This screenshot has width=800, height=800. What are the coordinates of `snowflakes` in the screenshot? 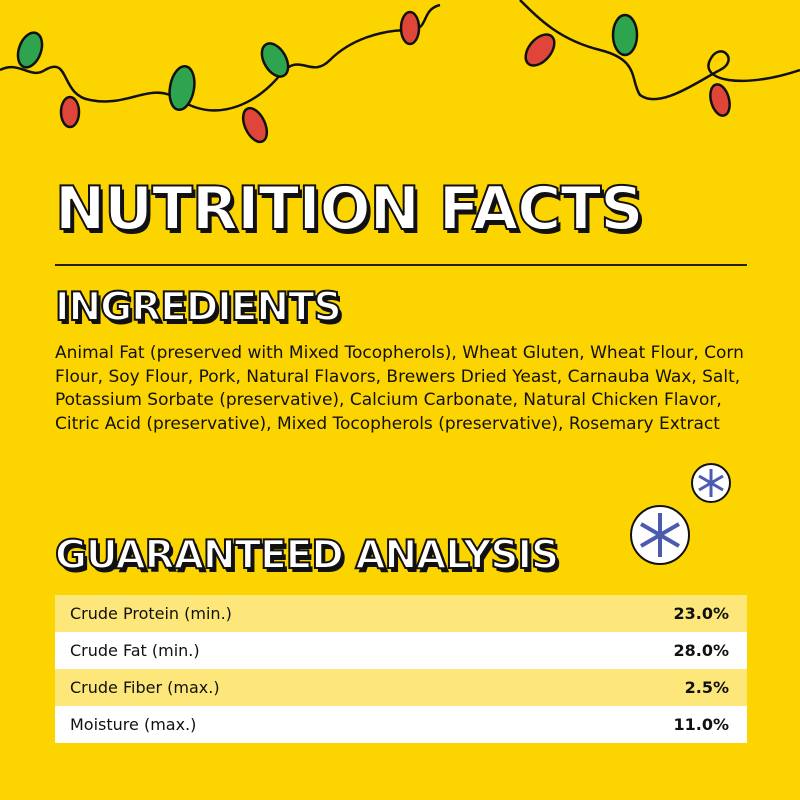 It's located at (680, 514).